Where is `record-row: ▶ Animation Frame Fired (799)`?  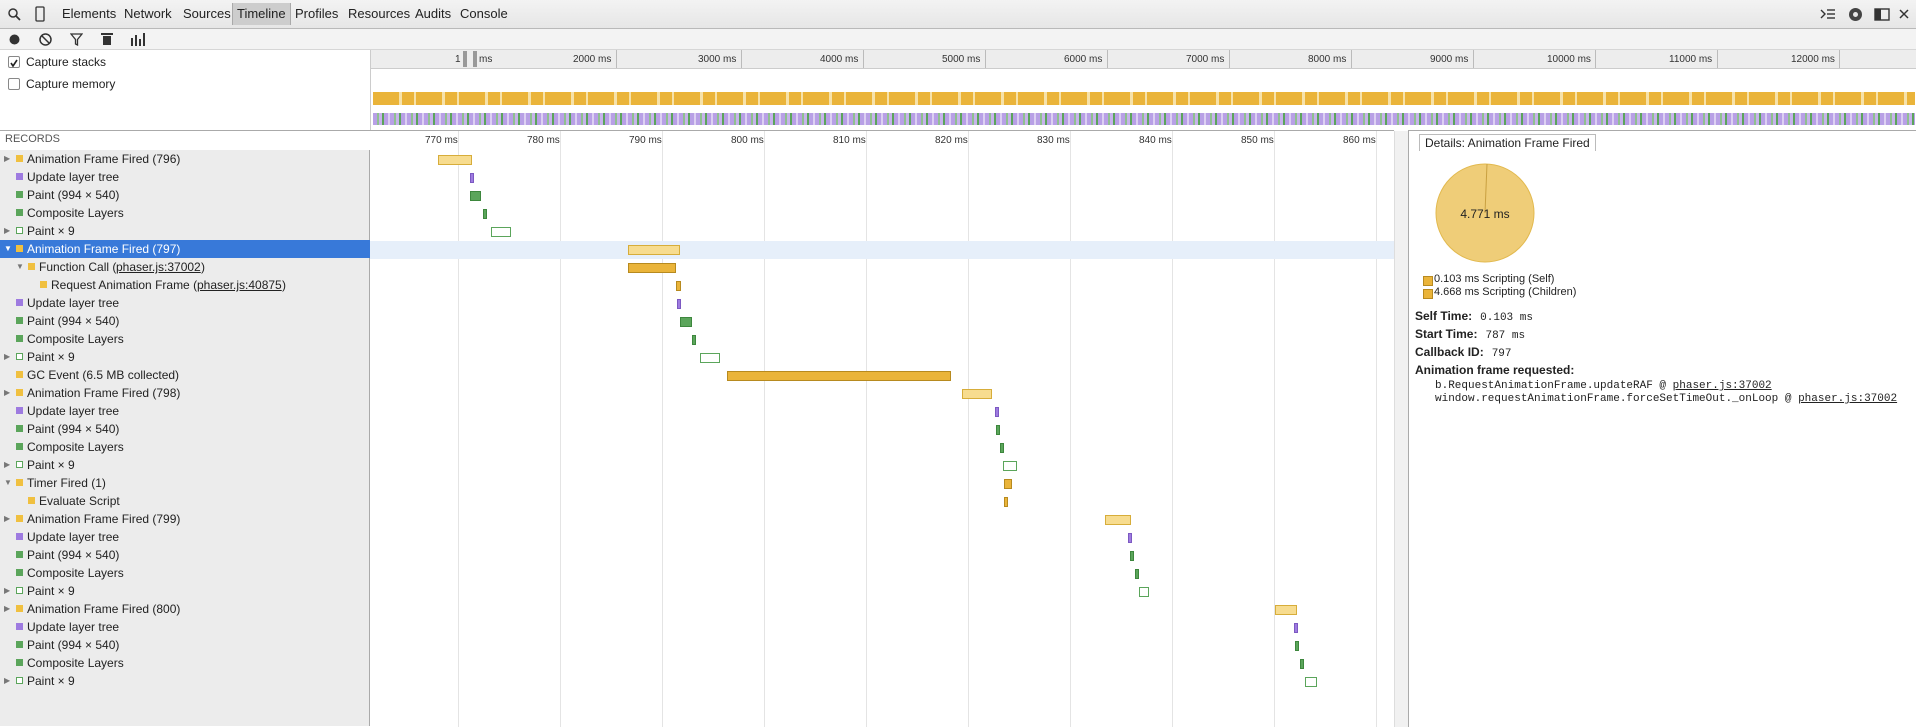 record-row: ▶ Animation Frame Fired (799) is located at coordinates (185, 519).